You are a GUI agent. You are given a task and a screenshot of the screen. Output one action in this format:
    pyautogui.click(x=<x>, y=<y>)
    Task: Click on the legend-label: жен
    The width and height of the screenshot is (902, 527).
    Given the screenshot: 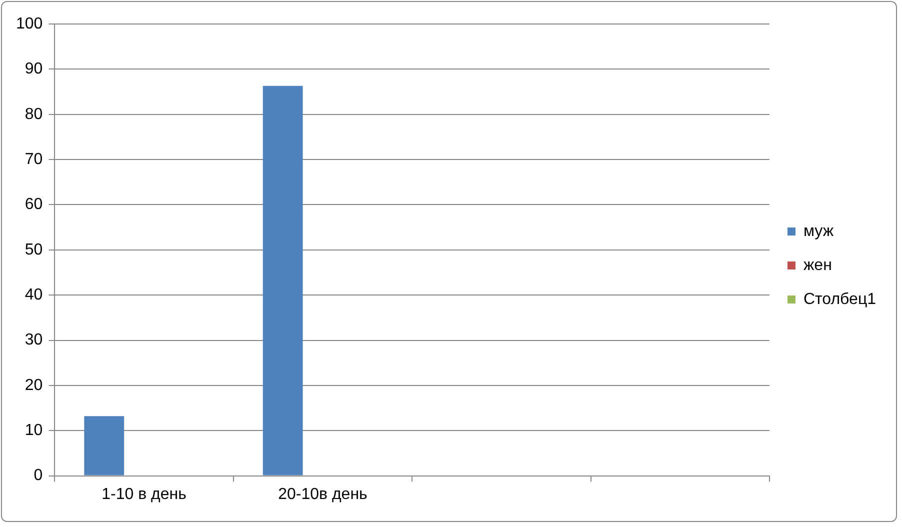 What is the action you would take?
    pyautogui.click(x=817, y=265)
    